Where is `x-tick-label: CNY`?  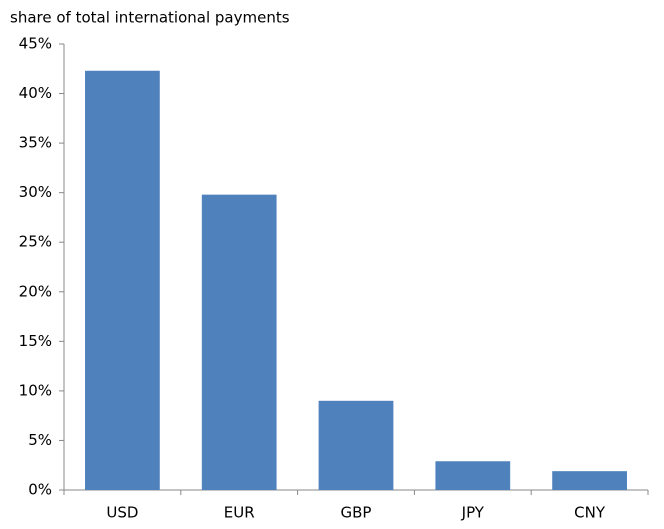
x-tick-label: CNY is located at coordinates (590, 513).